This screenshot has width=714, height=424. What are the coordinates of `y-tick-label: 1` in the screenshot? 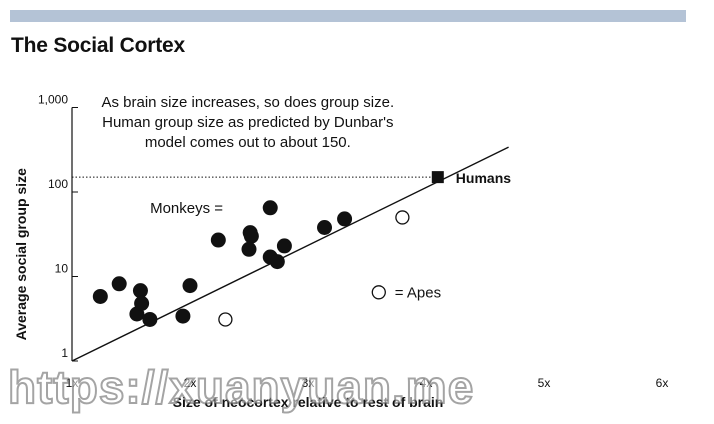 It's located at (64, 353).